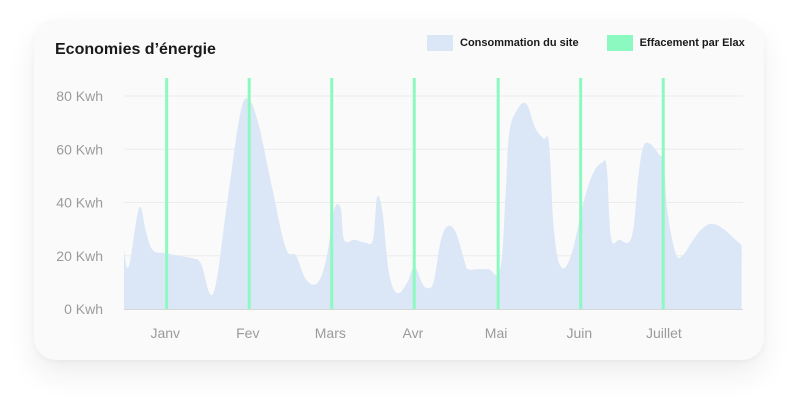 The width and height of the screenshot is (799, 411). What do you see at coordinates (586, 43) in the screenshot?
I see `chart-legend: Consommation du site Effacement par Elax` at bounding box center [586, 43].